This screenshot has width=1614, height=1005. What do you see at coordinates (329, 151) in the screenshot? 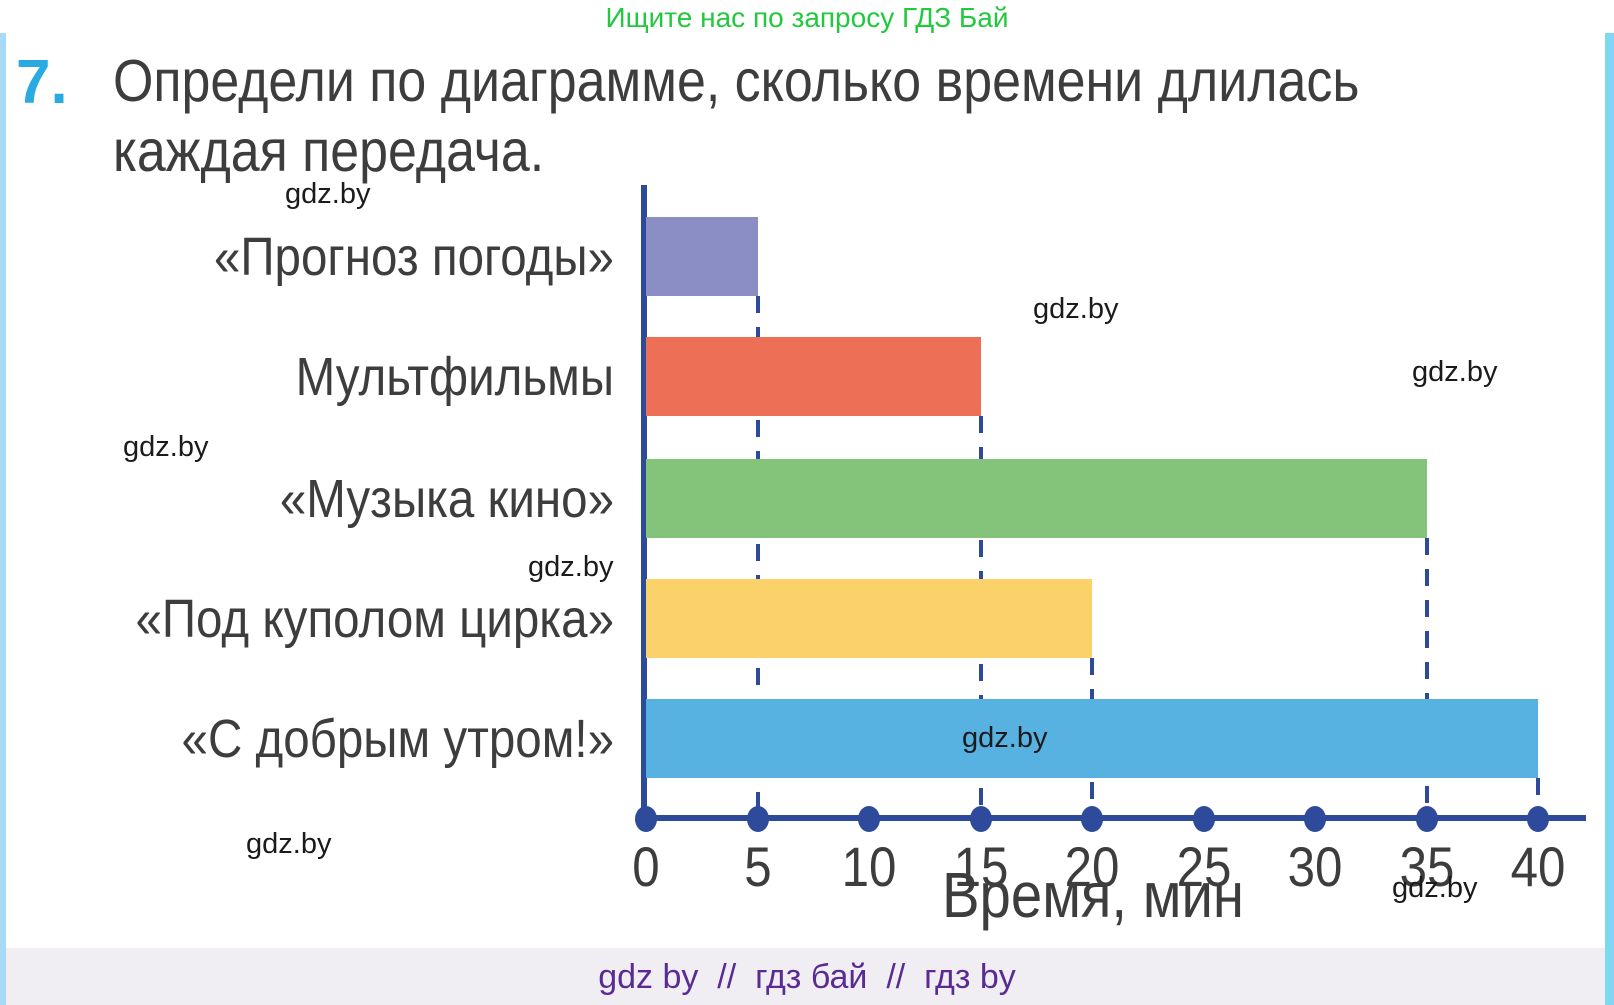
I see `task-text-line2: каждая передача.` at bounding box center [329, 151].